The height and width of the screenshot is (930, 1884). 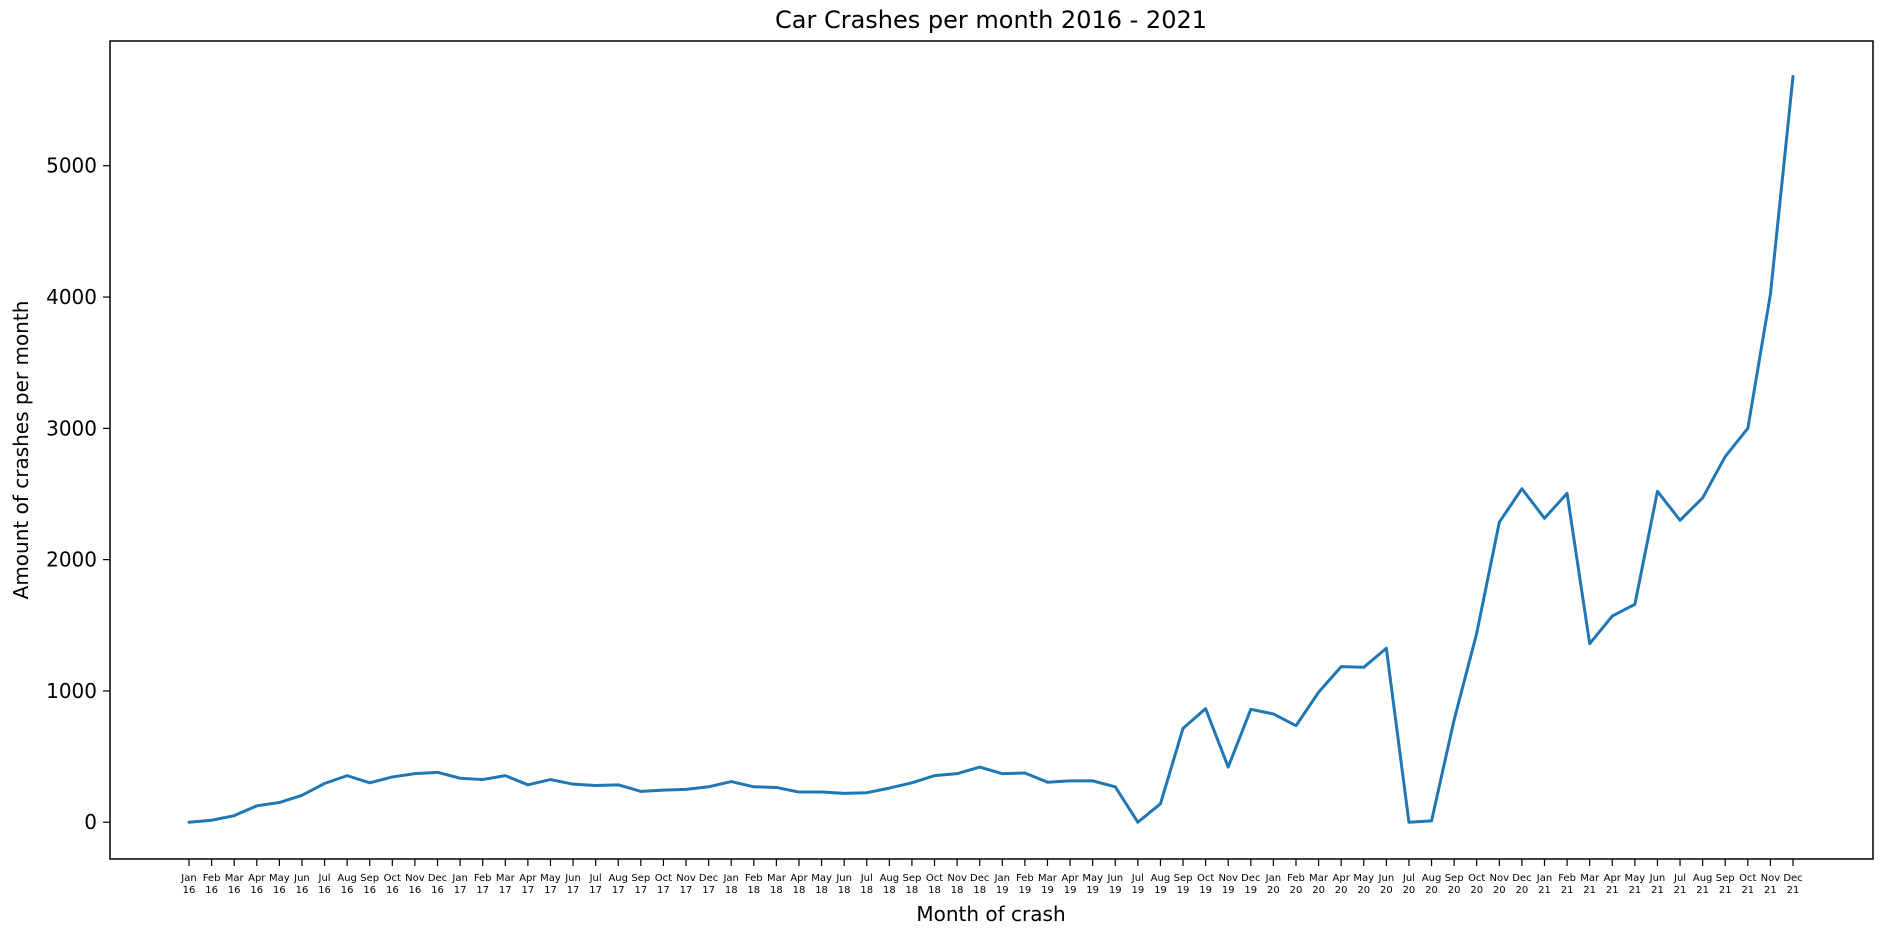 I want to click on x-tick-label: Dec 18, so click(x=979, y=884).